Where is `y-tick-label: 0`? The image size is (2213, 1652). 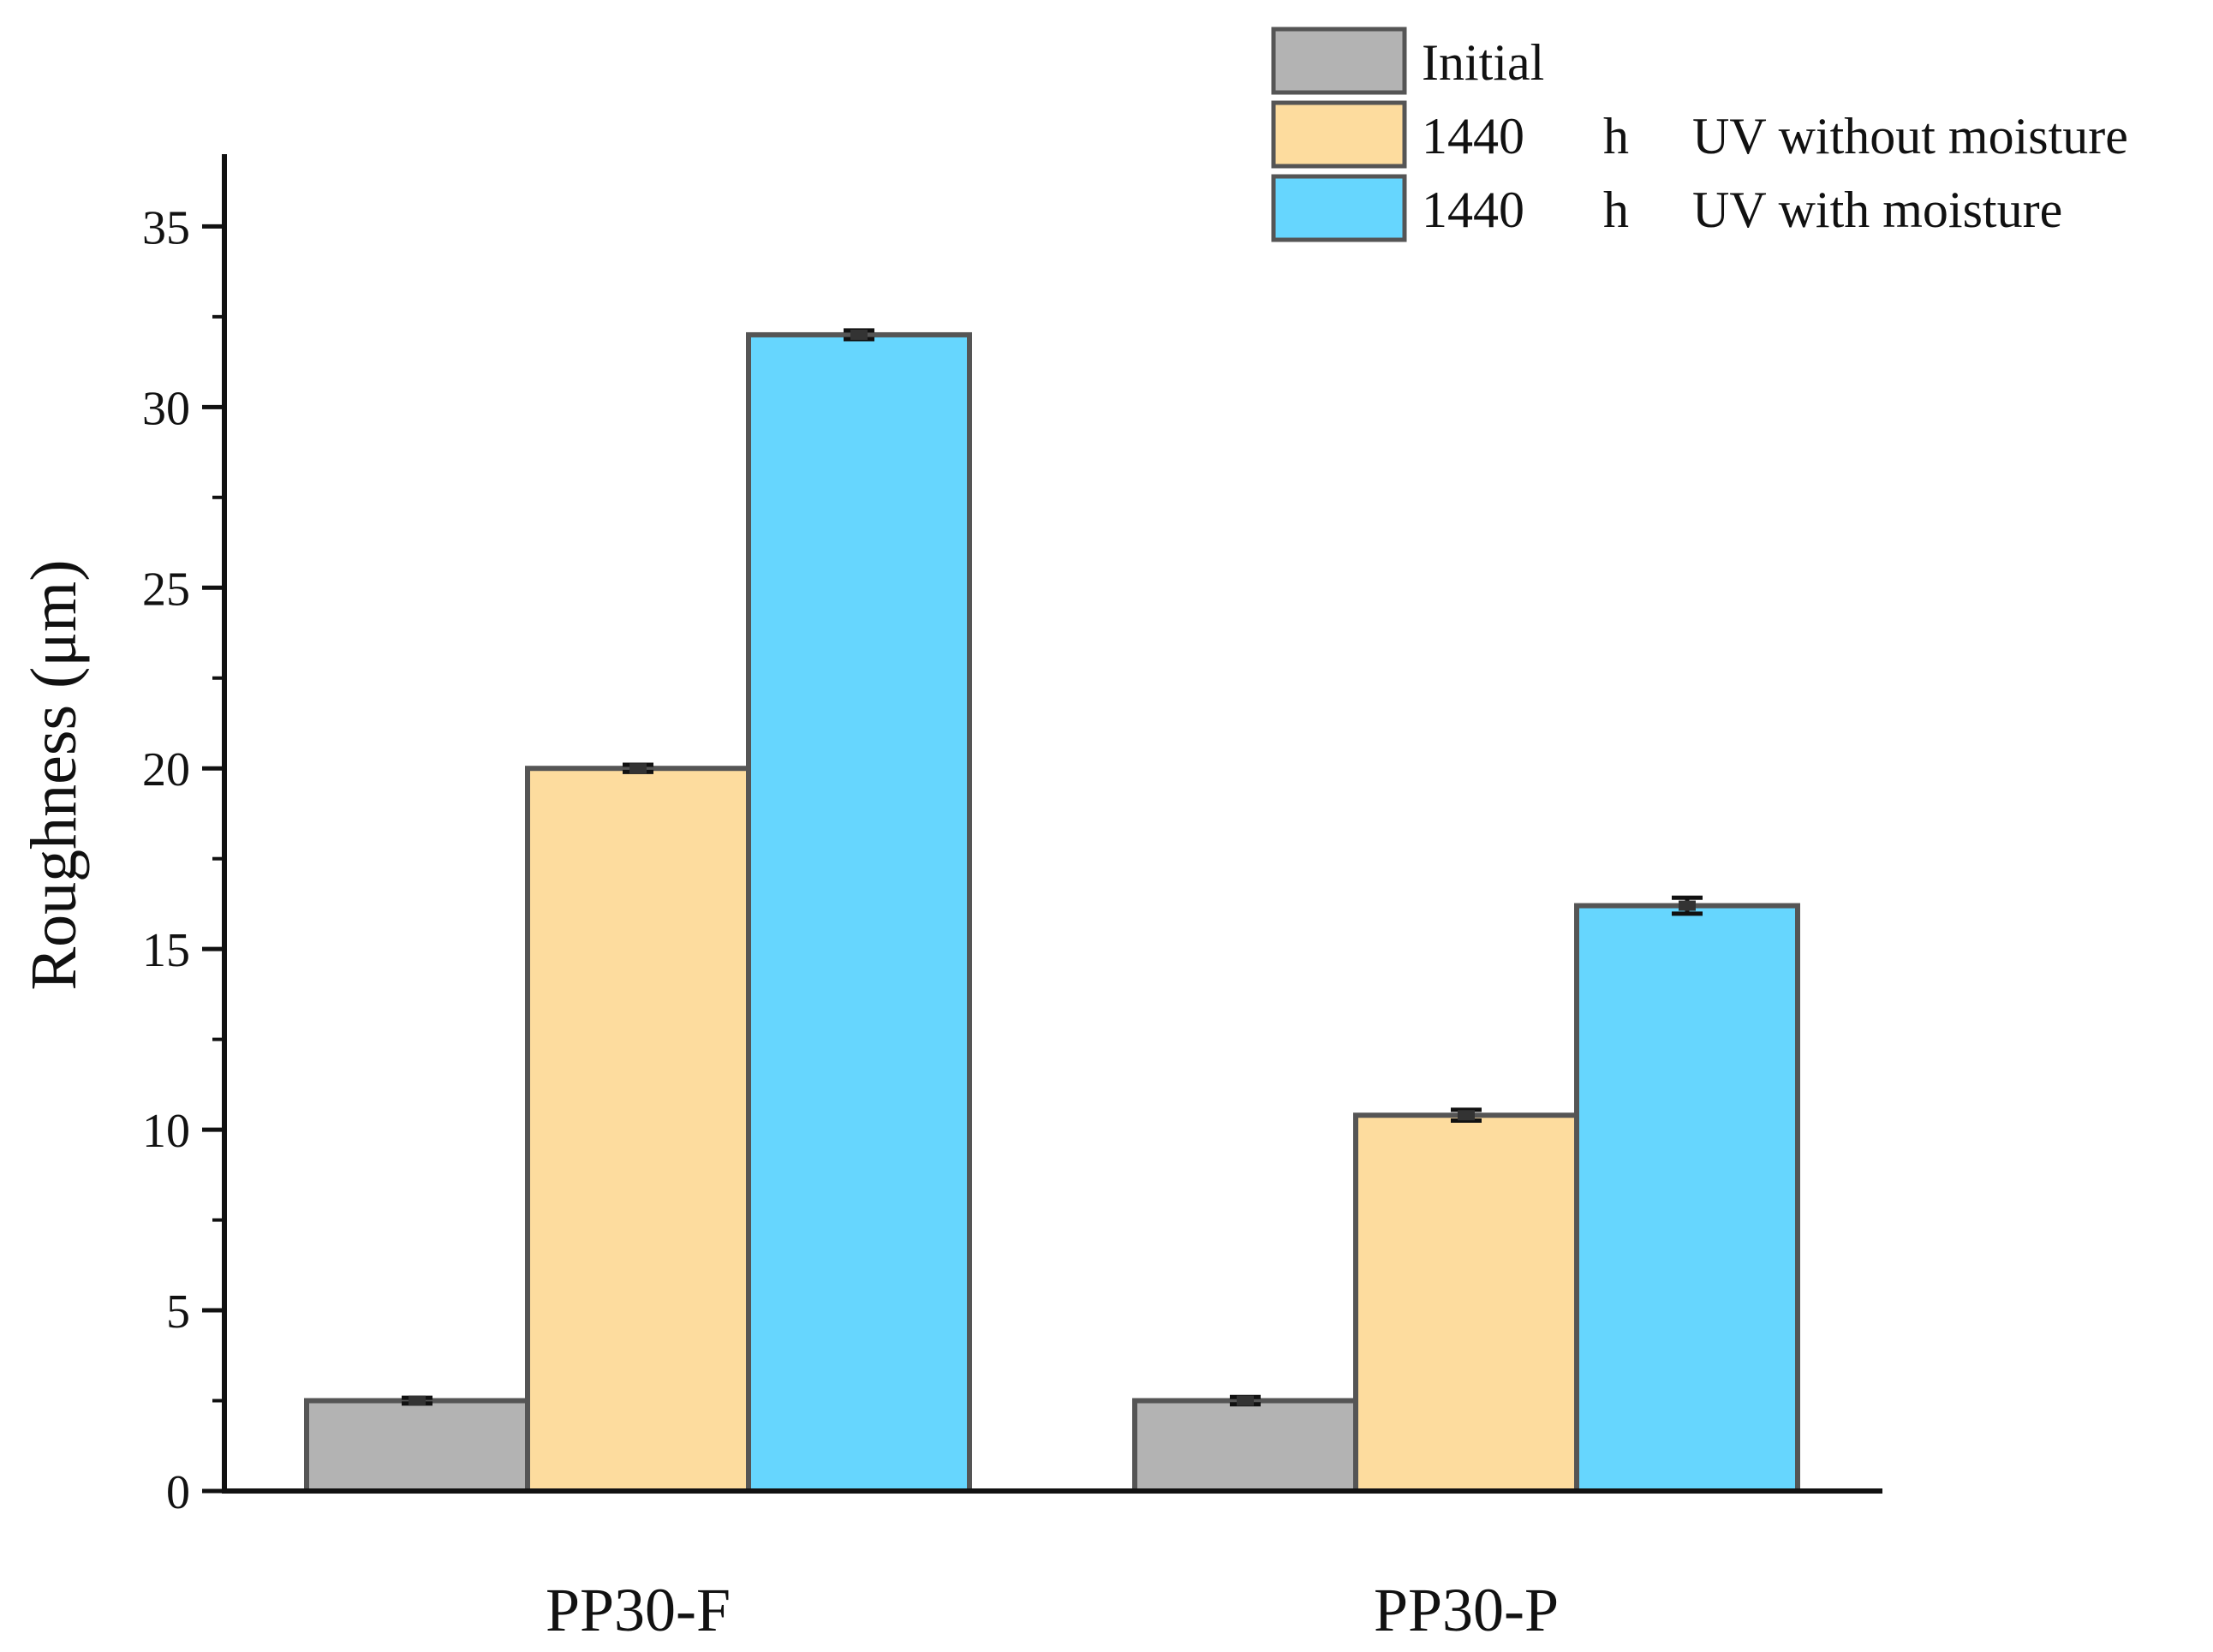
y-tick-label: 0 is located at coordinates (178, 1492).